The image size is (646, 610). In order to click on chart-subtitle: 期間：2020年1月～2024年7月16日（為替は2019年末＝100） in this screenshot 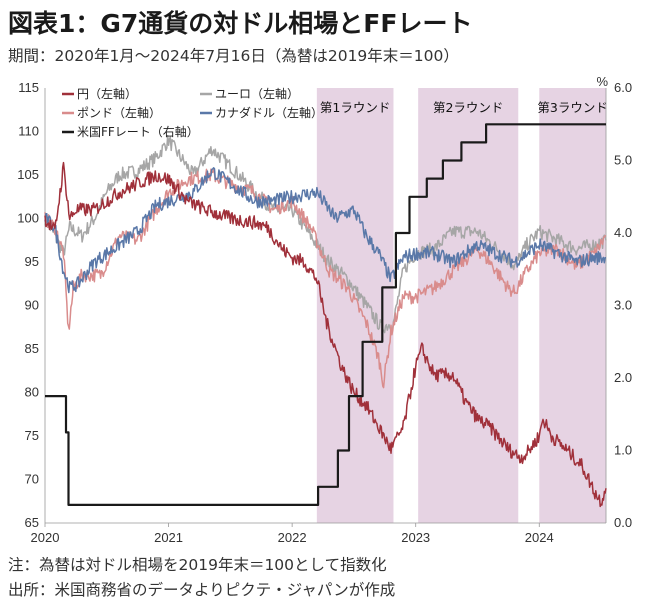, I will do `click(233, 56)`.